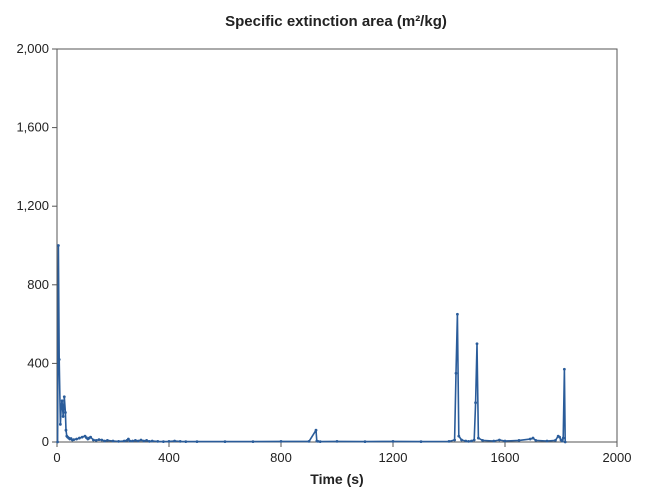  I want to click on y-tick-label: 0, so click(45, 441).